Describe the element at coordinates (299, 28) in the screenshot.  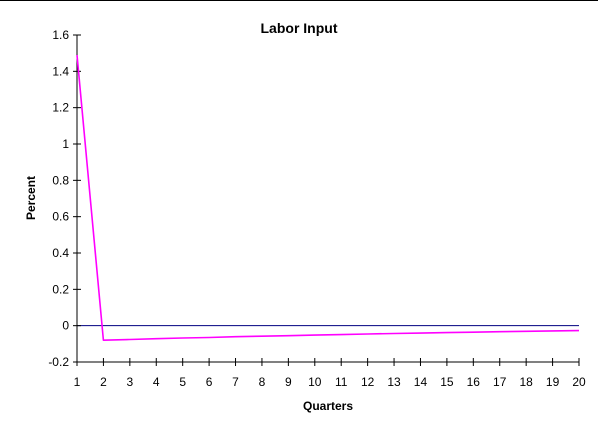
I see `chart-title: Labor Input` at that location.